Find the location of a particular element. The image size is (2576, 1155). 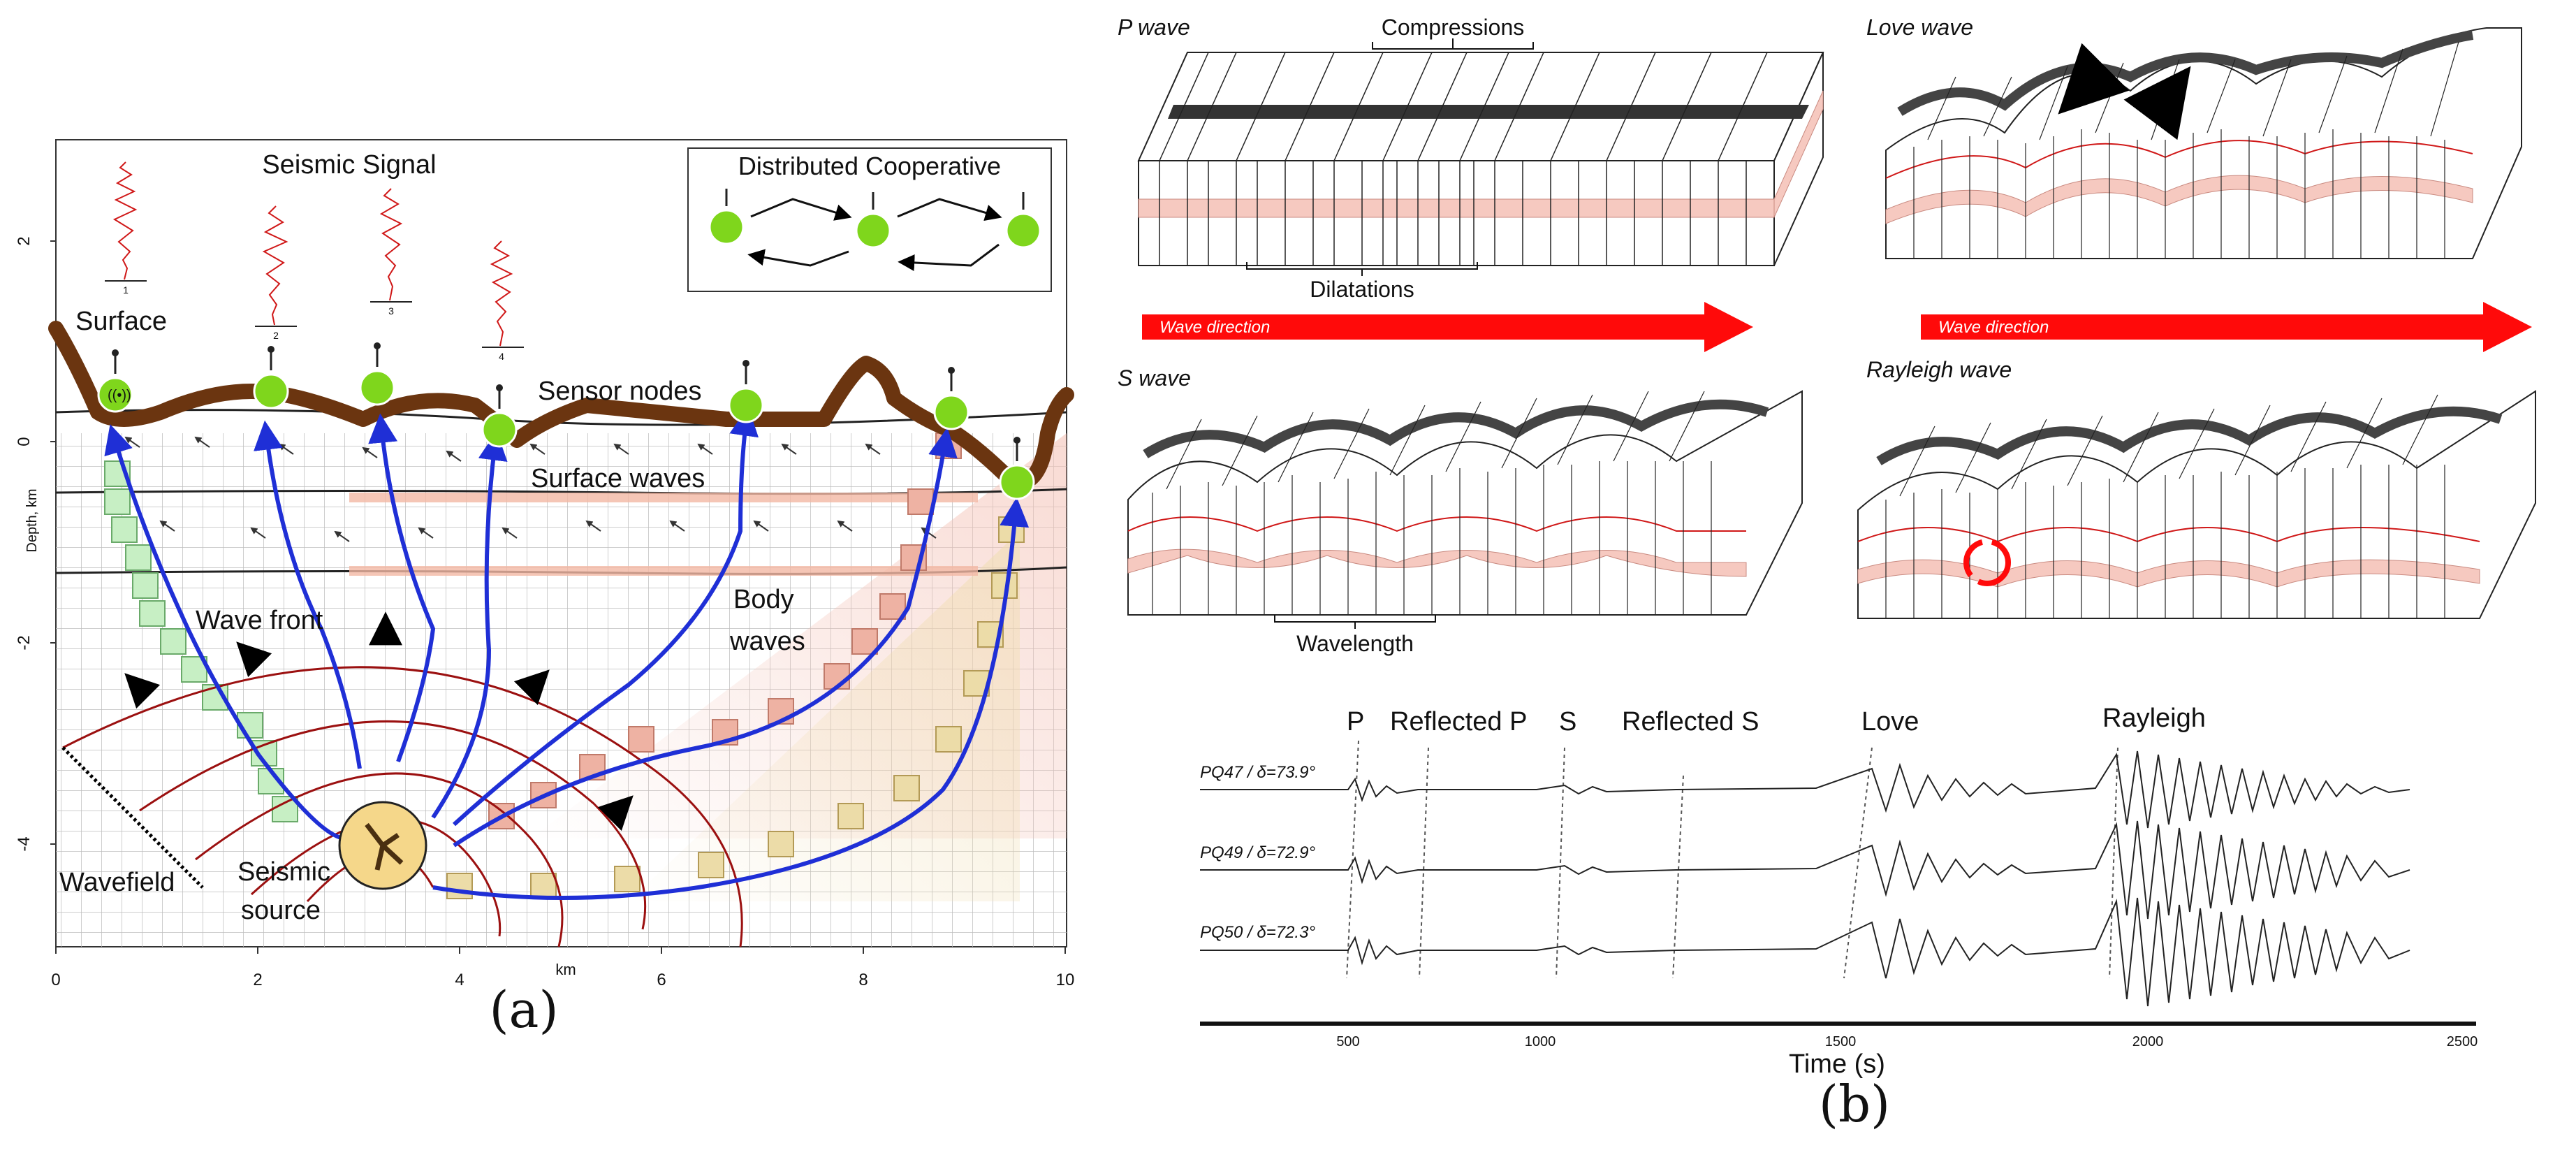

cooperative-inset: Distributed Cooperative is located at coordinates (870, 219).